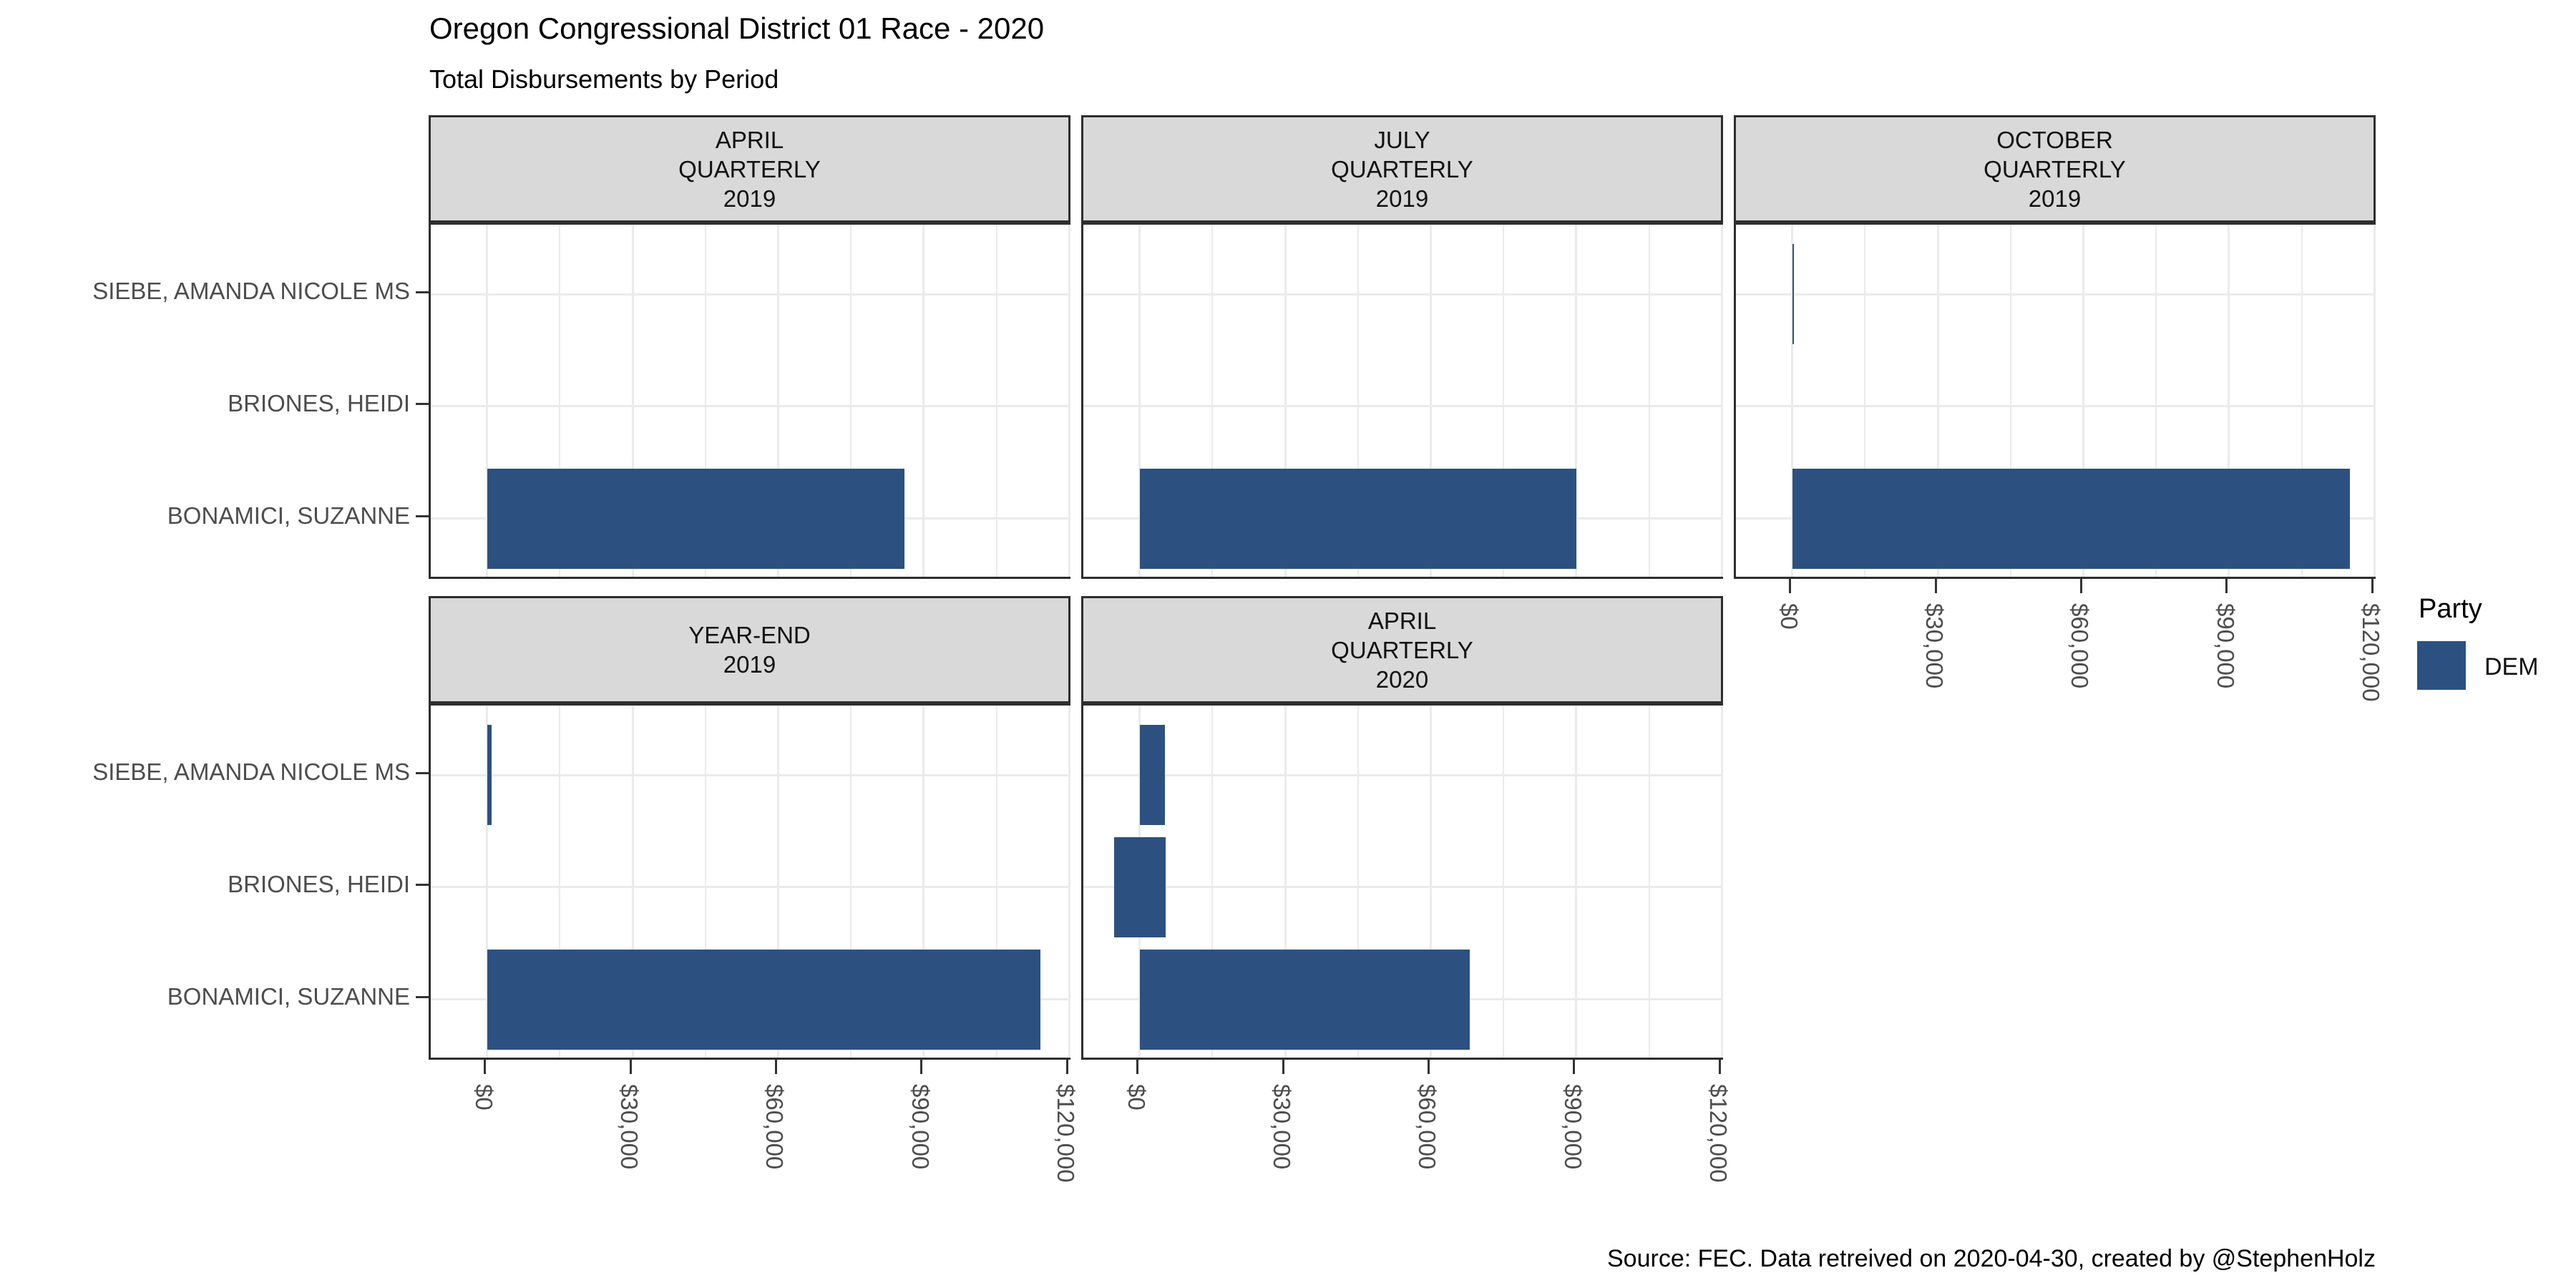  What do you see at coordinates (2054, 139) in the screenshot?
I see `facet-strip-label: OCTOBER` at bounding box center [2054, 139].